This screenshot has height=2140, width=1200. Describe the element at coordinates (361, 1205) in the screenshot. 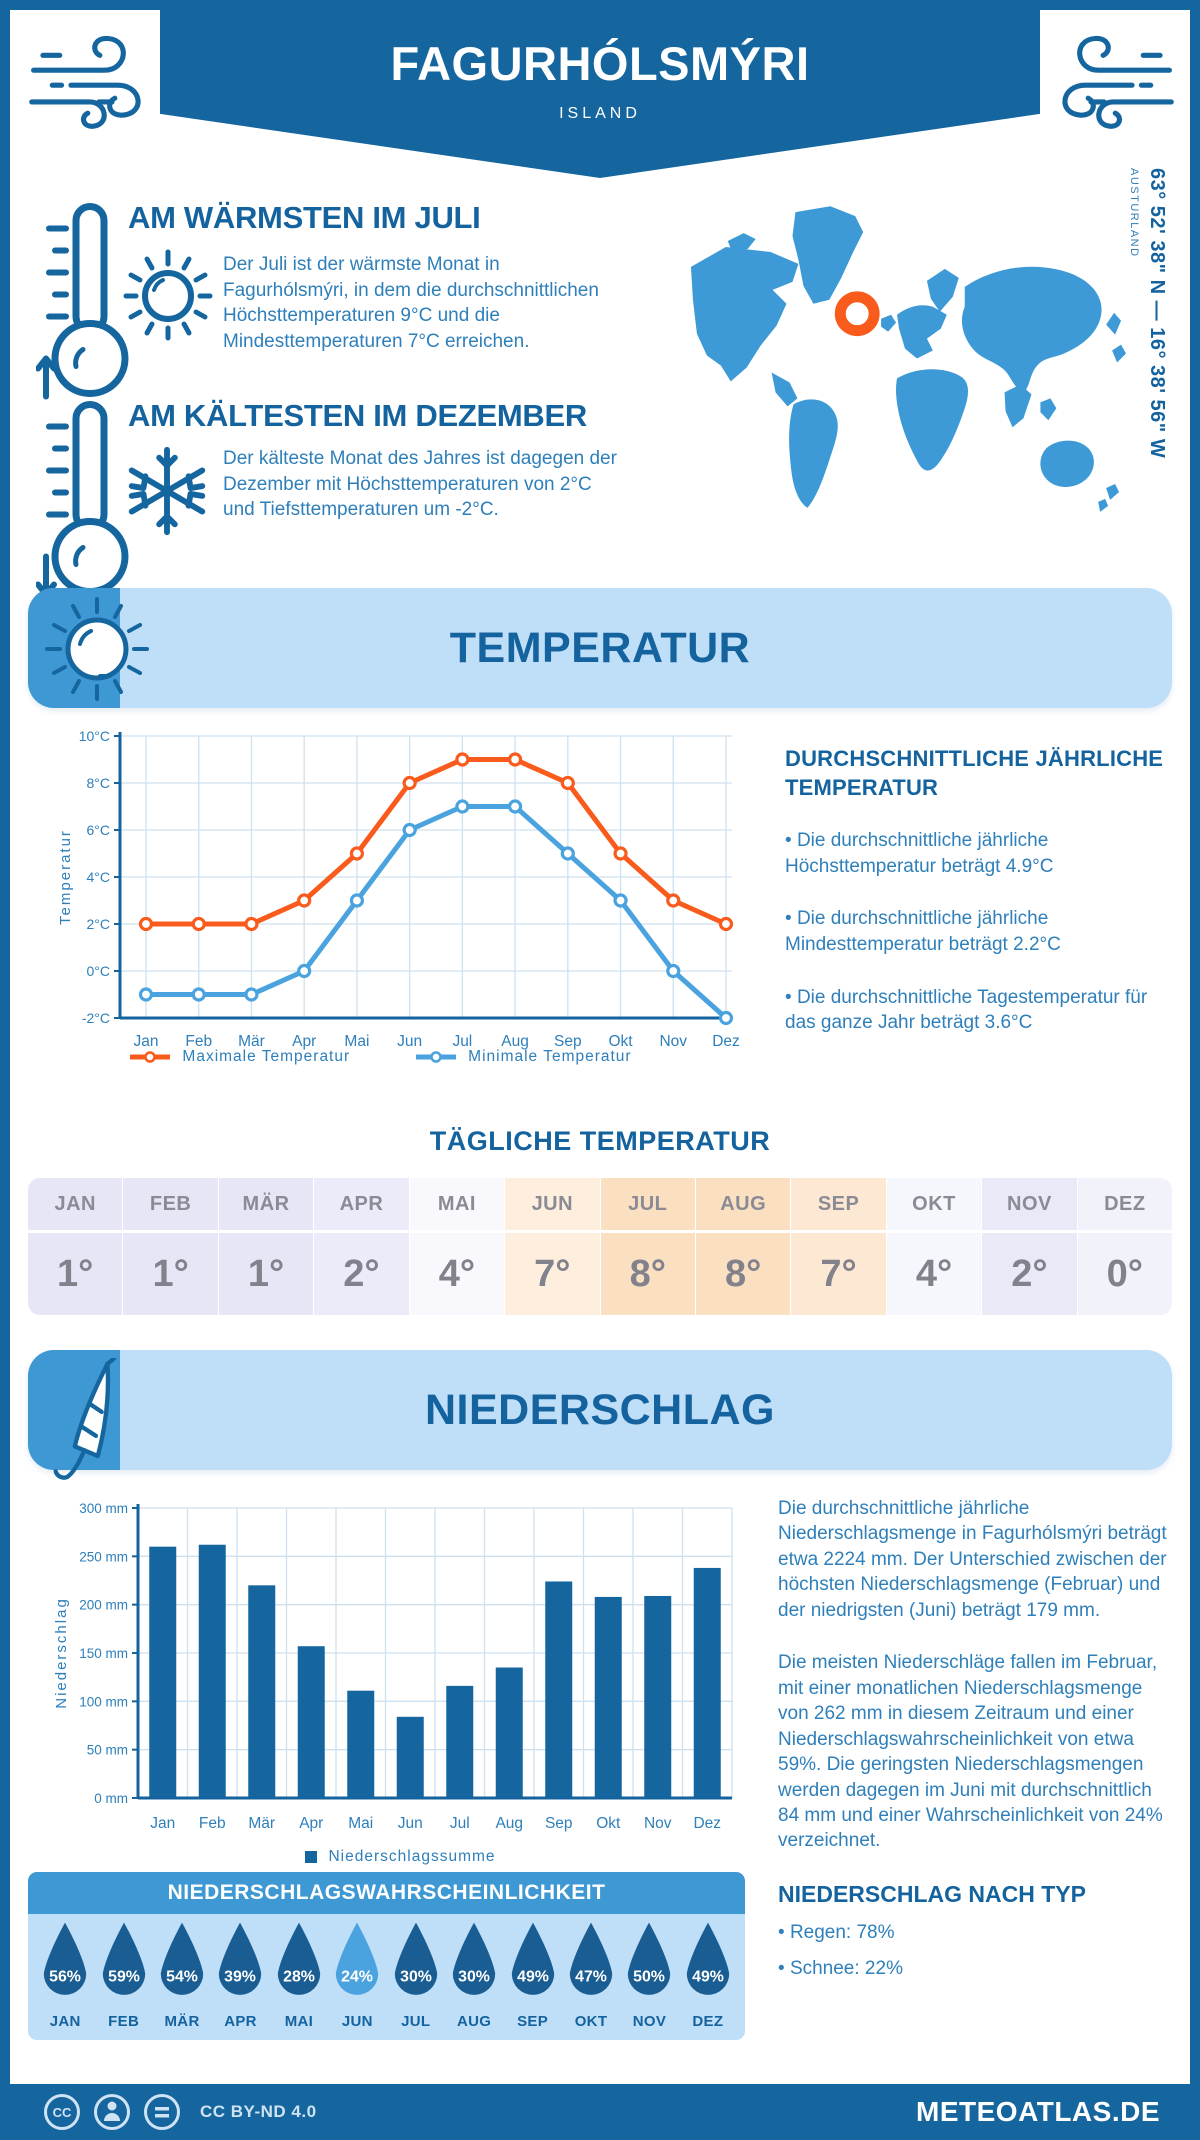

I see `daily-temp-month: APR` at that location.